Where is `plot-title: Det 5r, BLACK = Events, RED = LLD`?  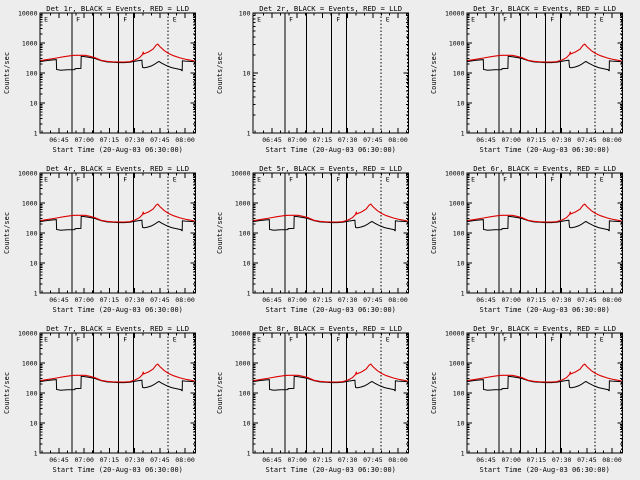
plot-title: Det 5r, BLACK = Events, RED = LLD is located at coordinates (331, 168).